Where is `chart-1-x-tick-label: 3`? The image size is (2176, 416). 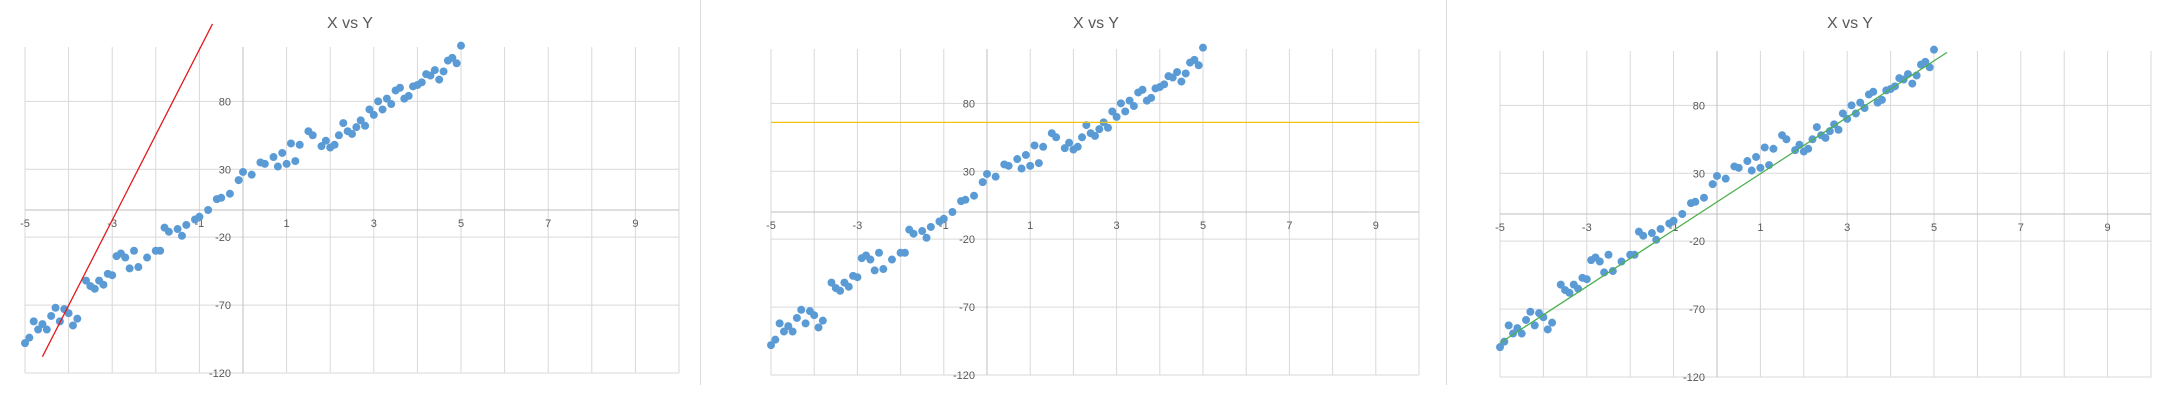 chart-1-x-tick-label: 3 is located at coordinates (374, 224).